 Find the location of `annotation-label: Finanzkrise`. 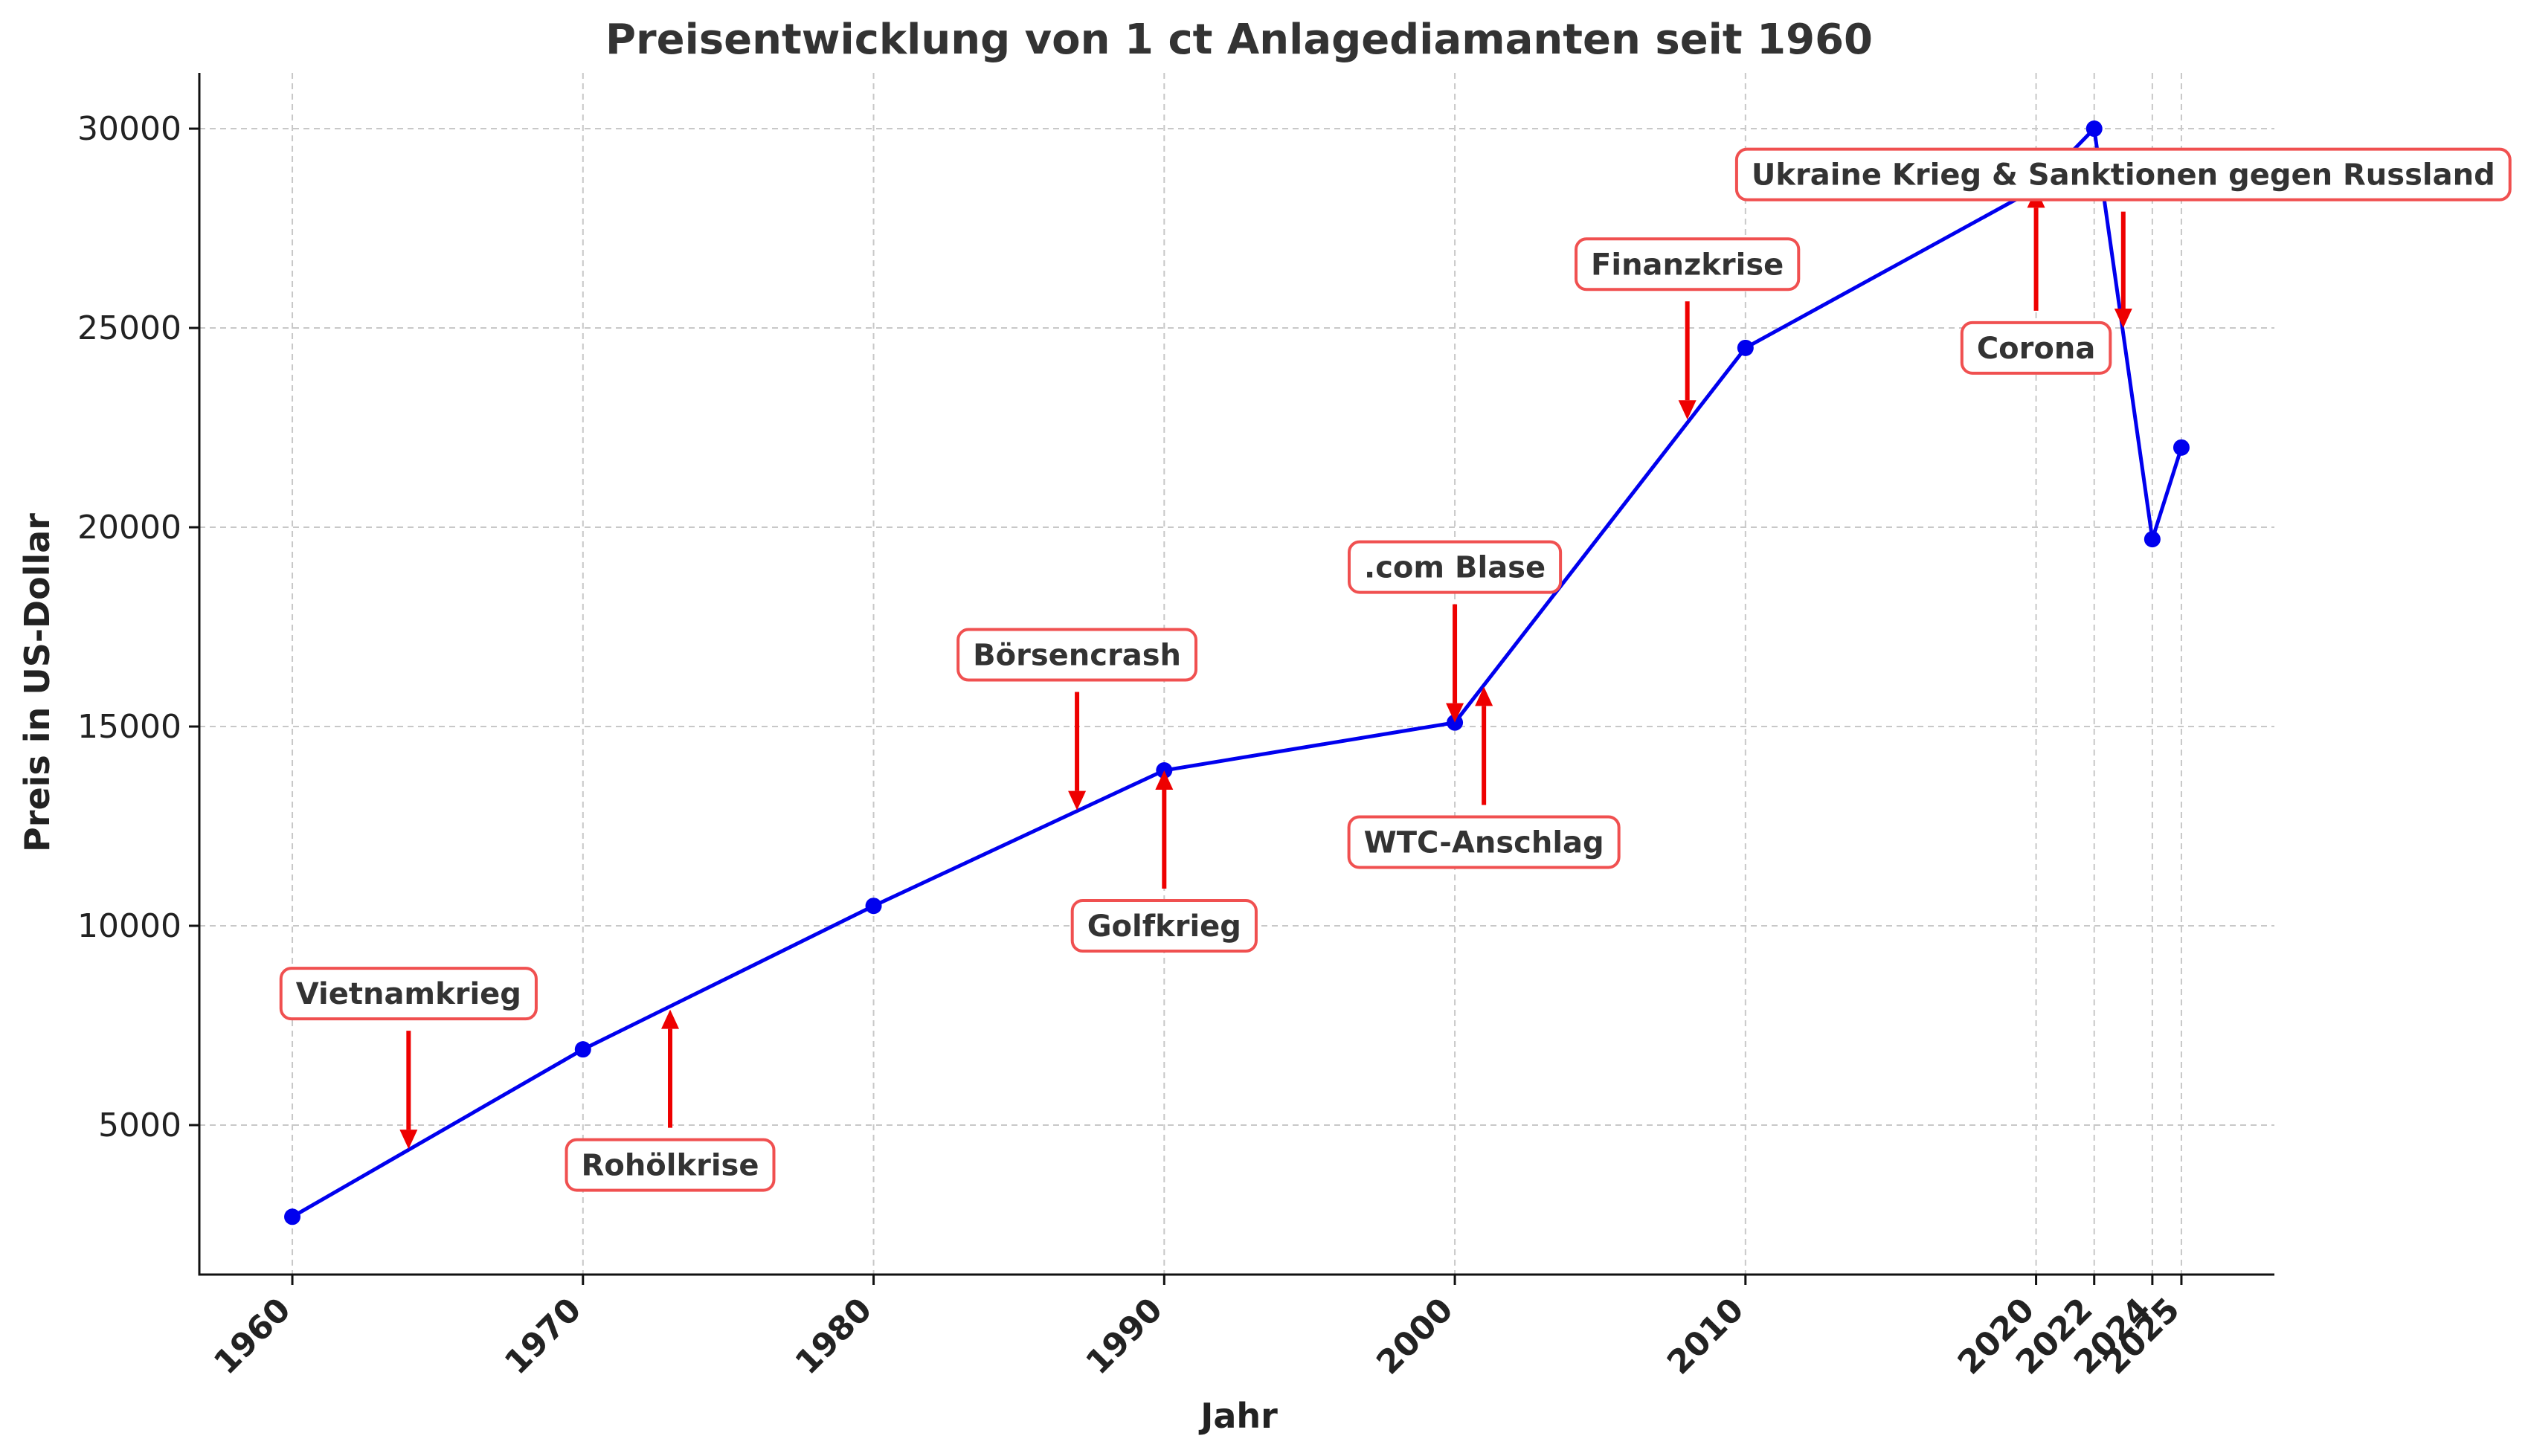

annotation-label: Finanzkrise is located at coordinates (1687, 265).